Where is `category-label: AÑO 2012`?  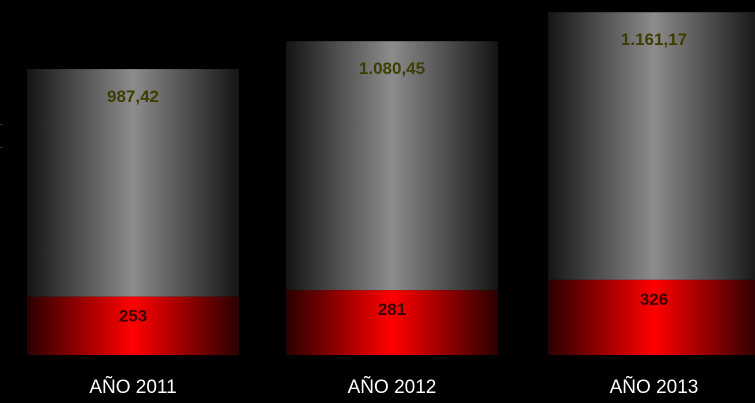 category-label: AÑO 2012 is located at coordinates (392, 387).